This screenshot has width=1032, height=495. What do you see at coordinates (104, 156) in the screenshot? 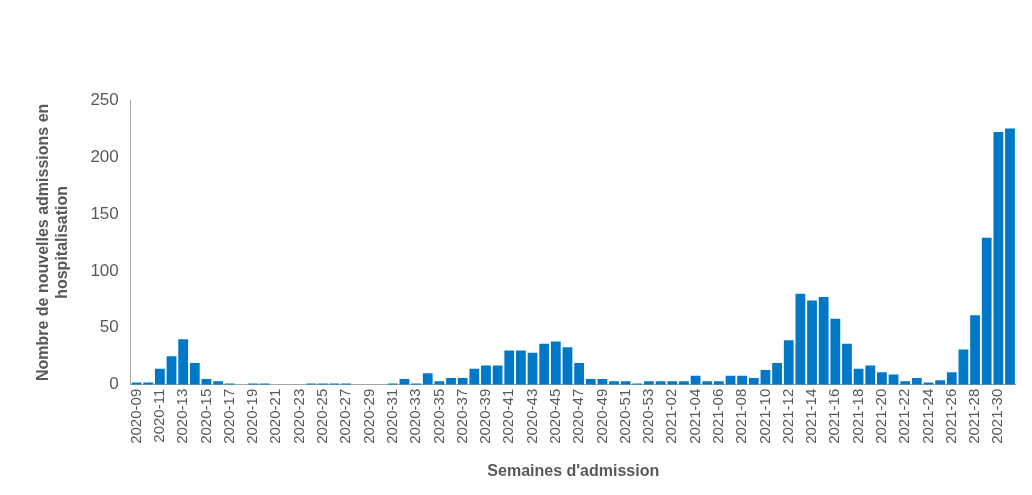
I see `y-tick-label: 200` at bounding box center [104, 156].